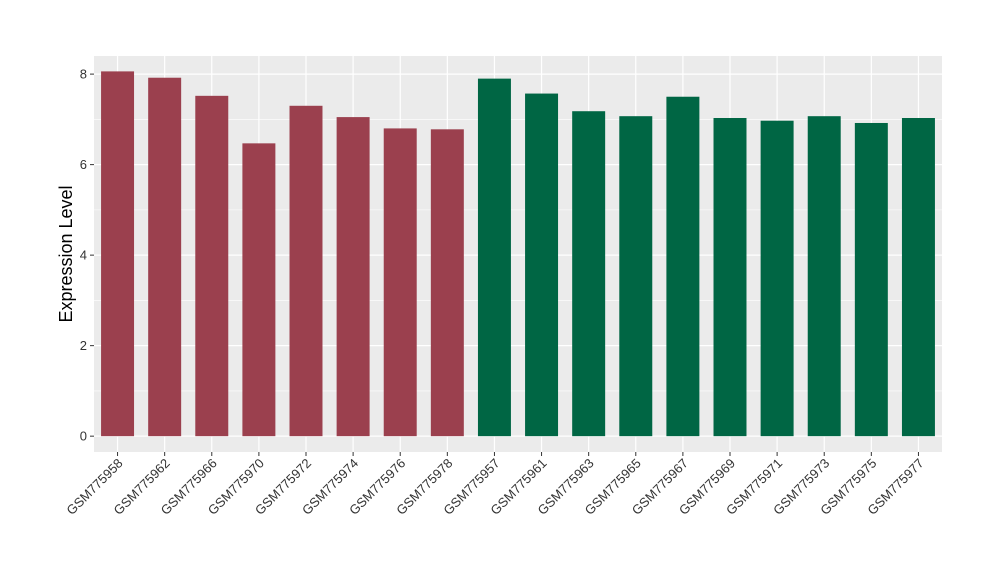 The image size is (1000, 580). What do you see at coordinates (83, 255) in the screenshot?
I see `y-tick-label: 4` at bounding box center [83, 255].